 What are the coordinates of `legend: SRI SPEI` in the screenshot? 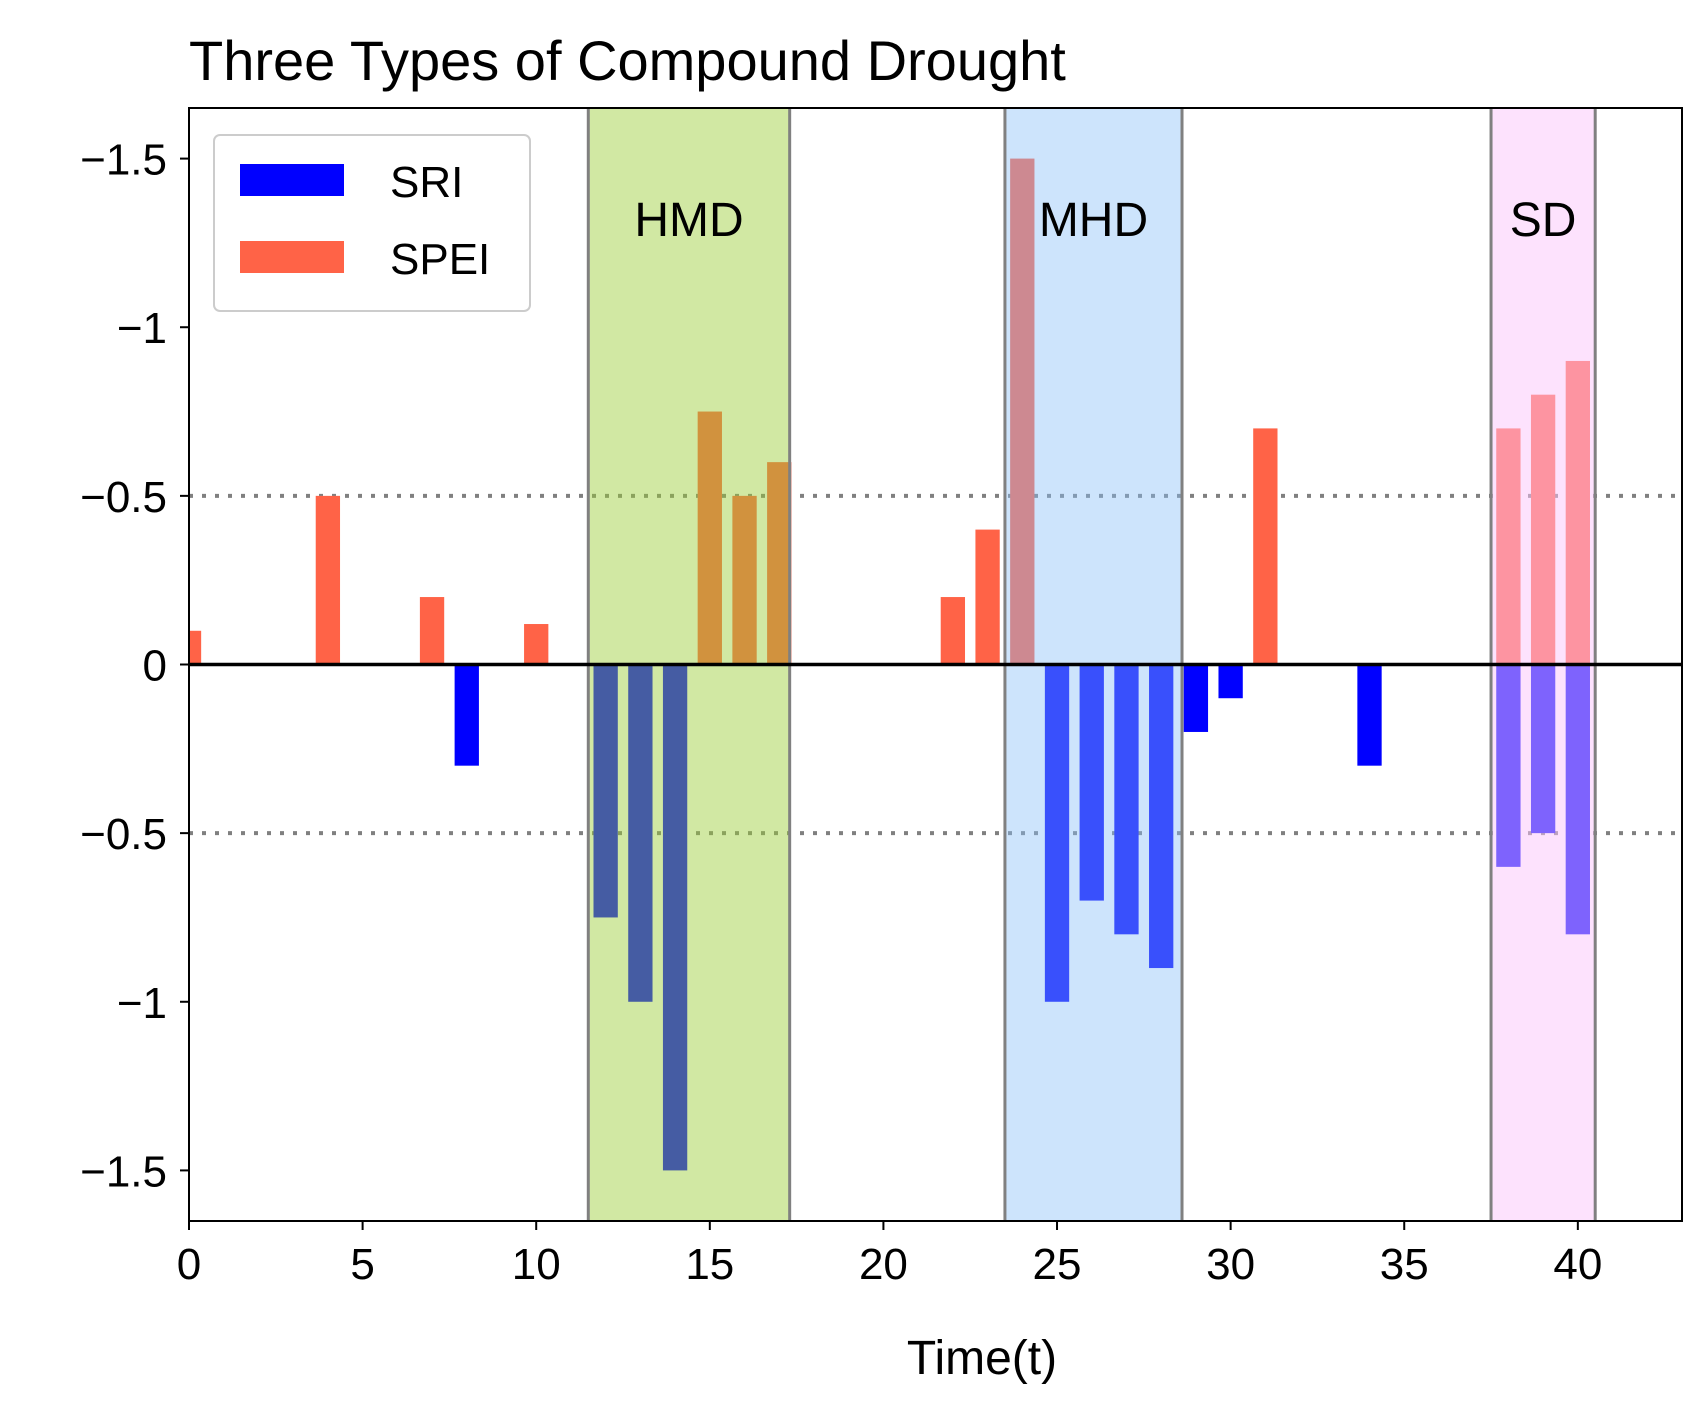 It's located at (372, 223).